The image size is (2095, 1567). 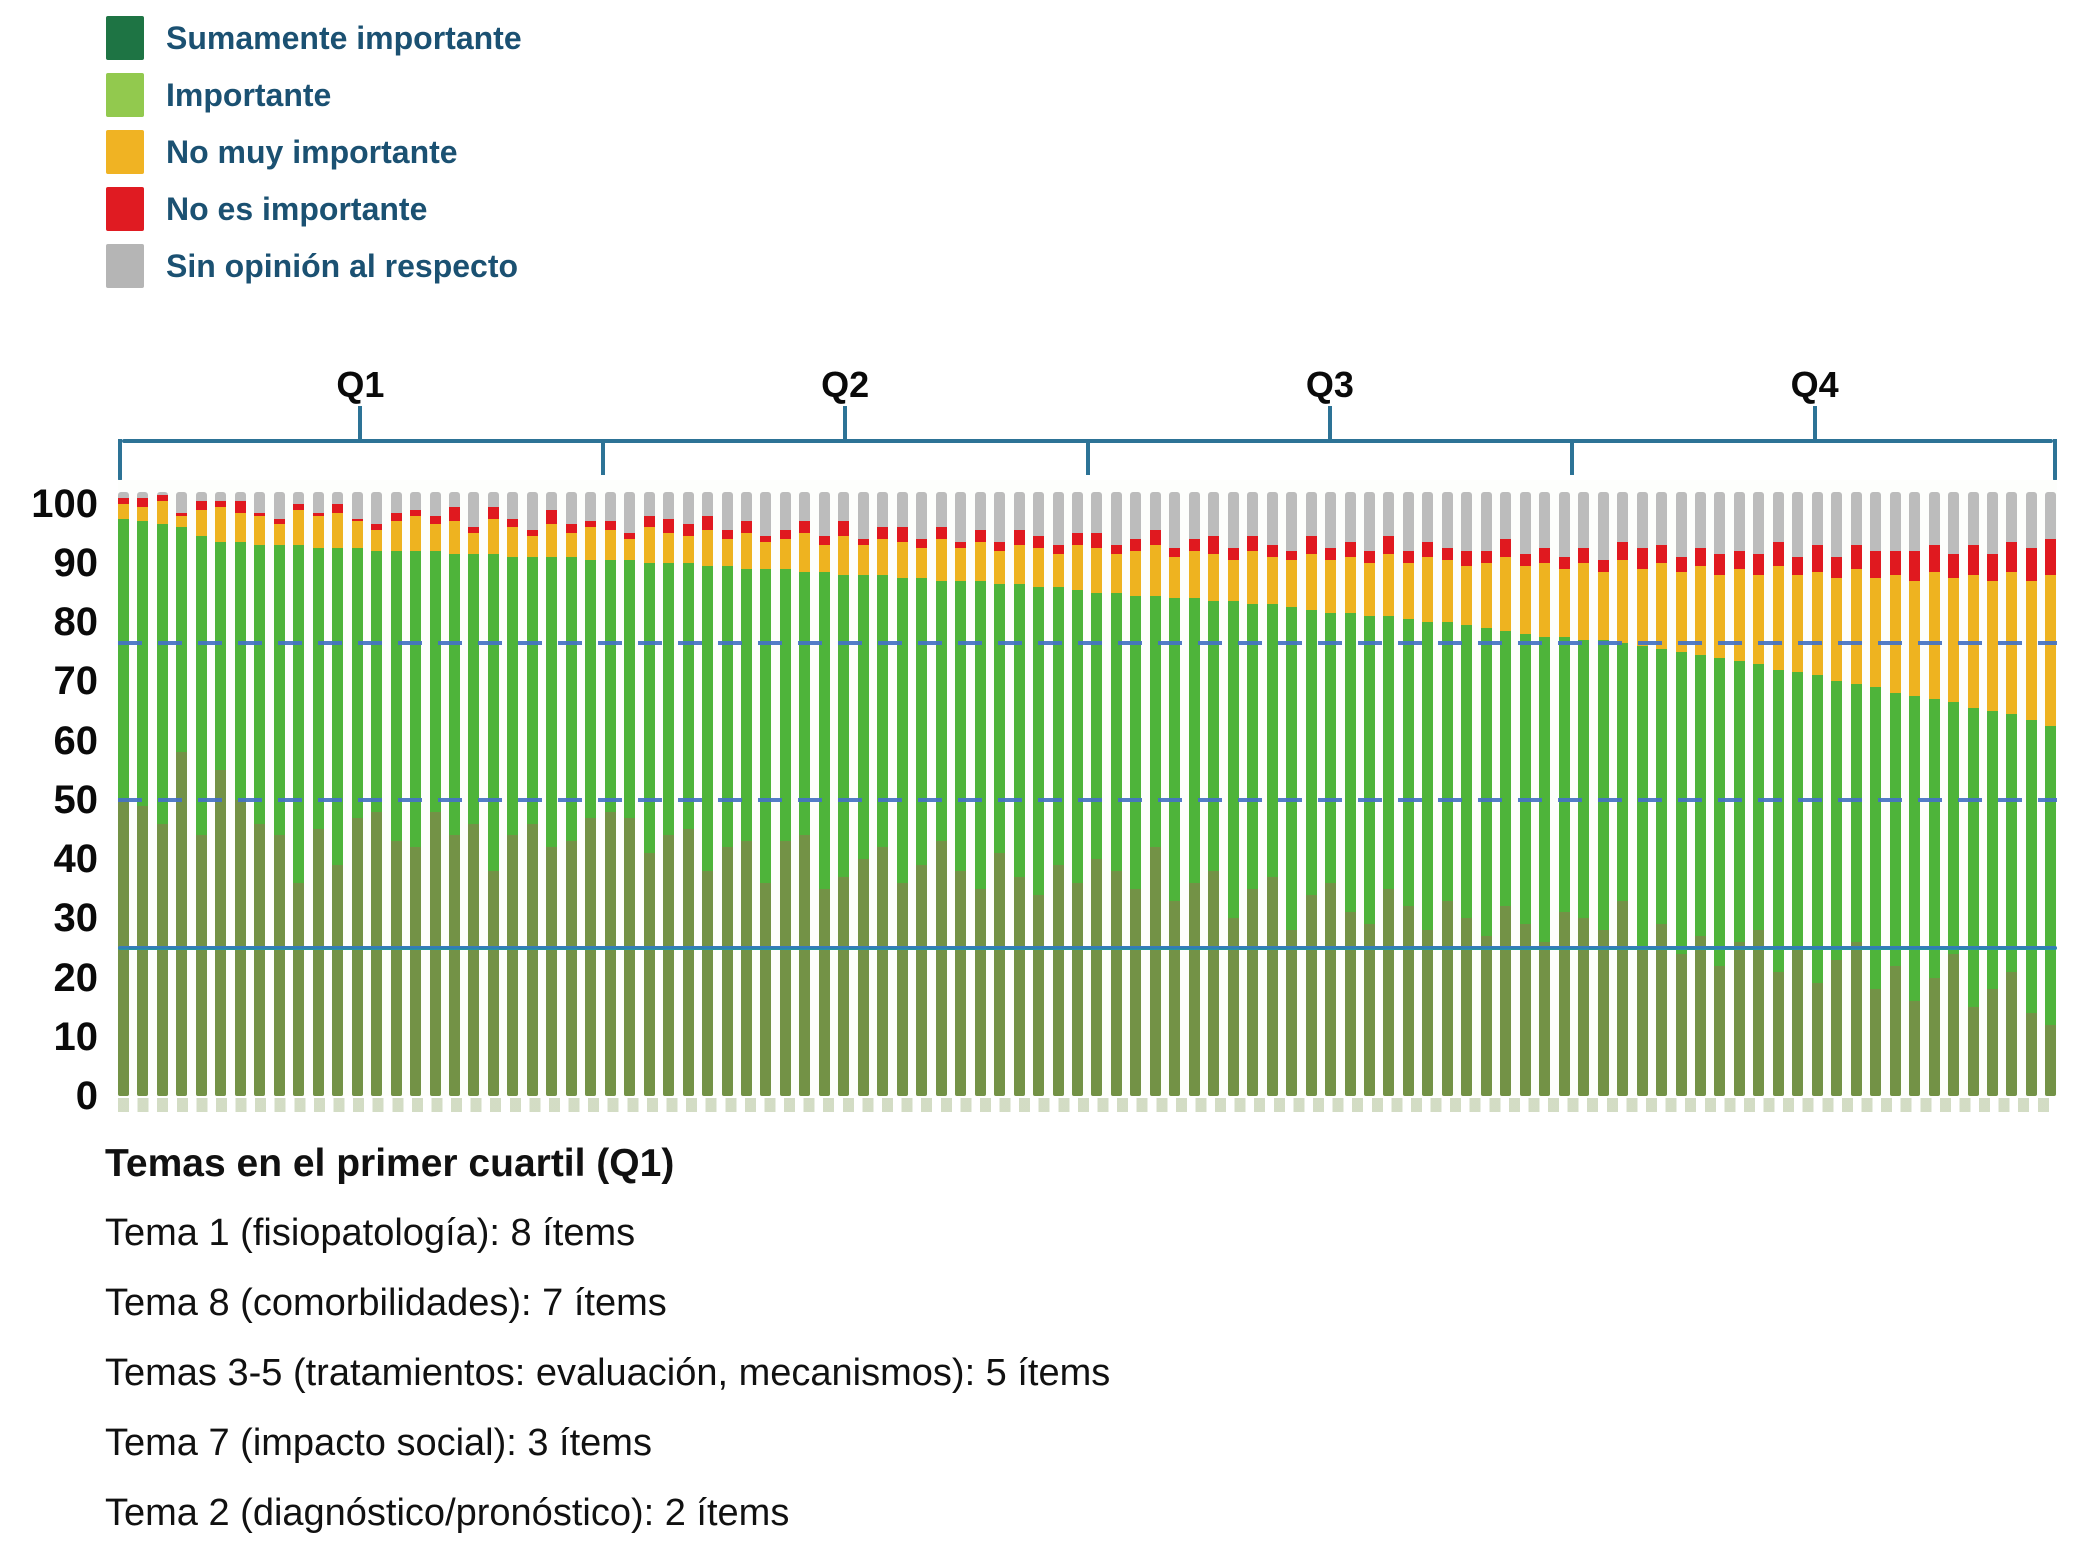 What do you see at coordinates (314, 152) in the screenshot?
I see `legend-item: No muy importante` at bounding box center [314, 152].